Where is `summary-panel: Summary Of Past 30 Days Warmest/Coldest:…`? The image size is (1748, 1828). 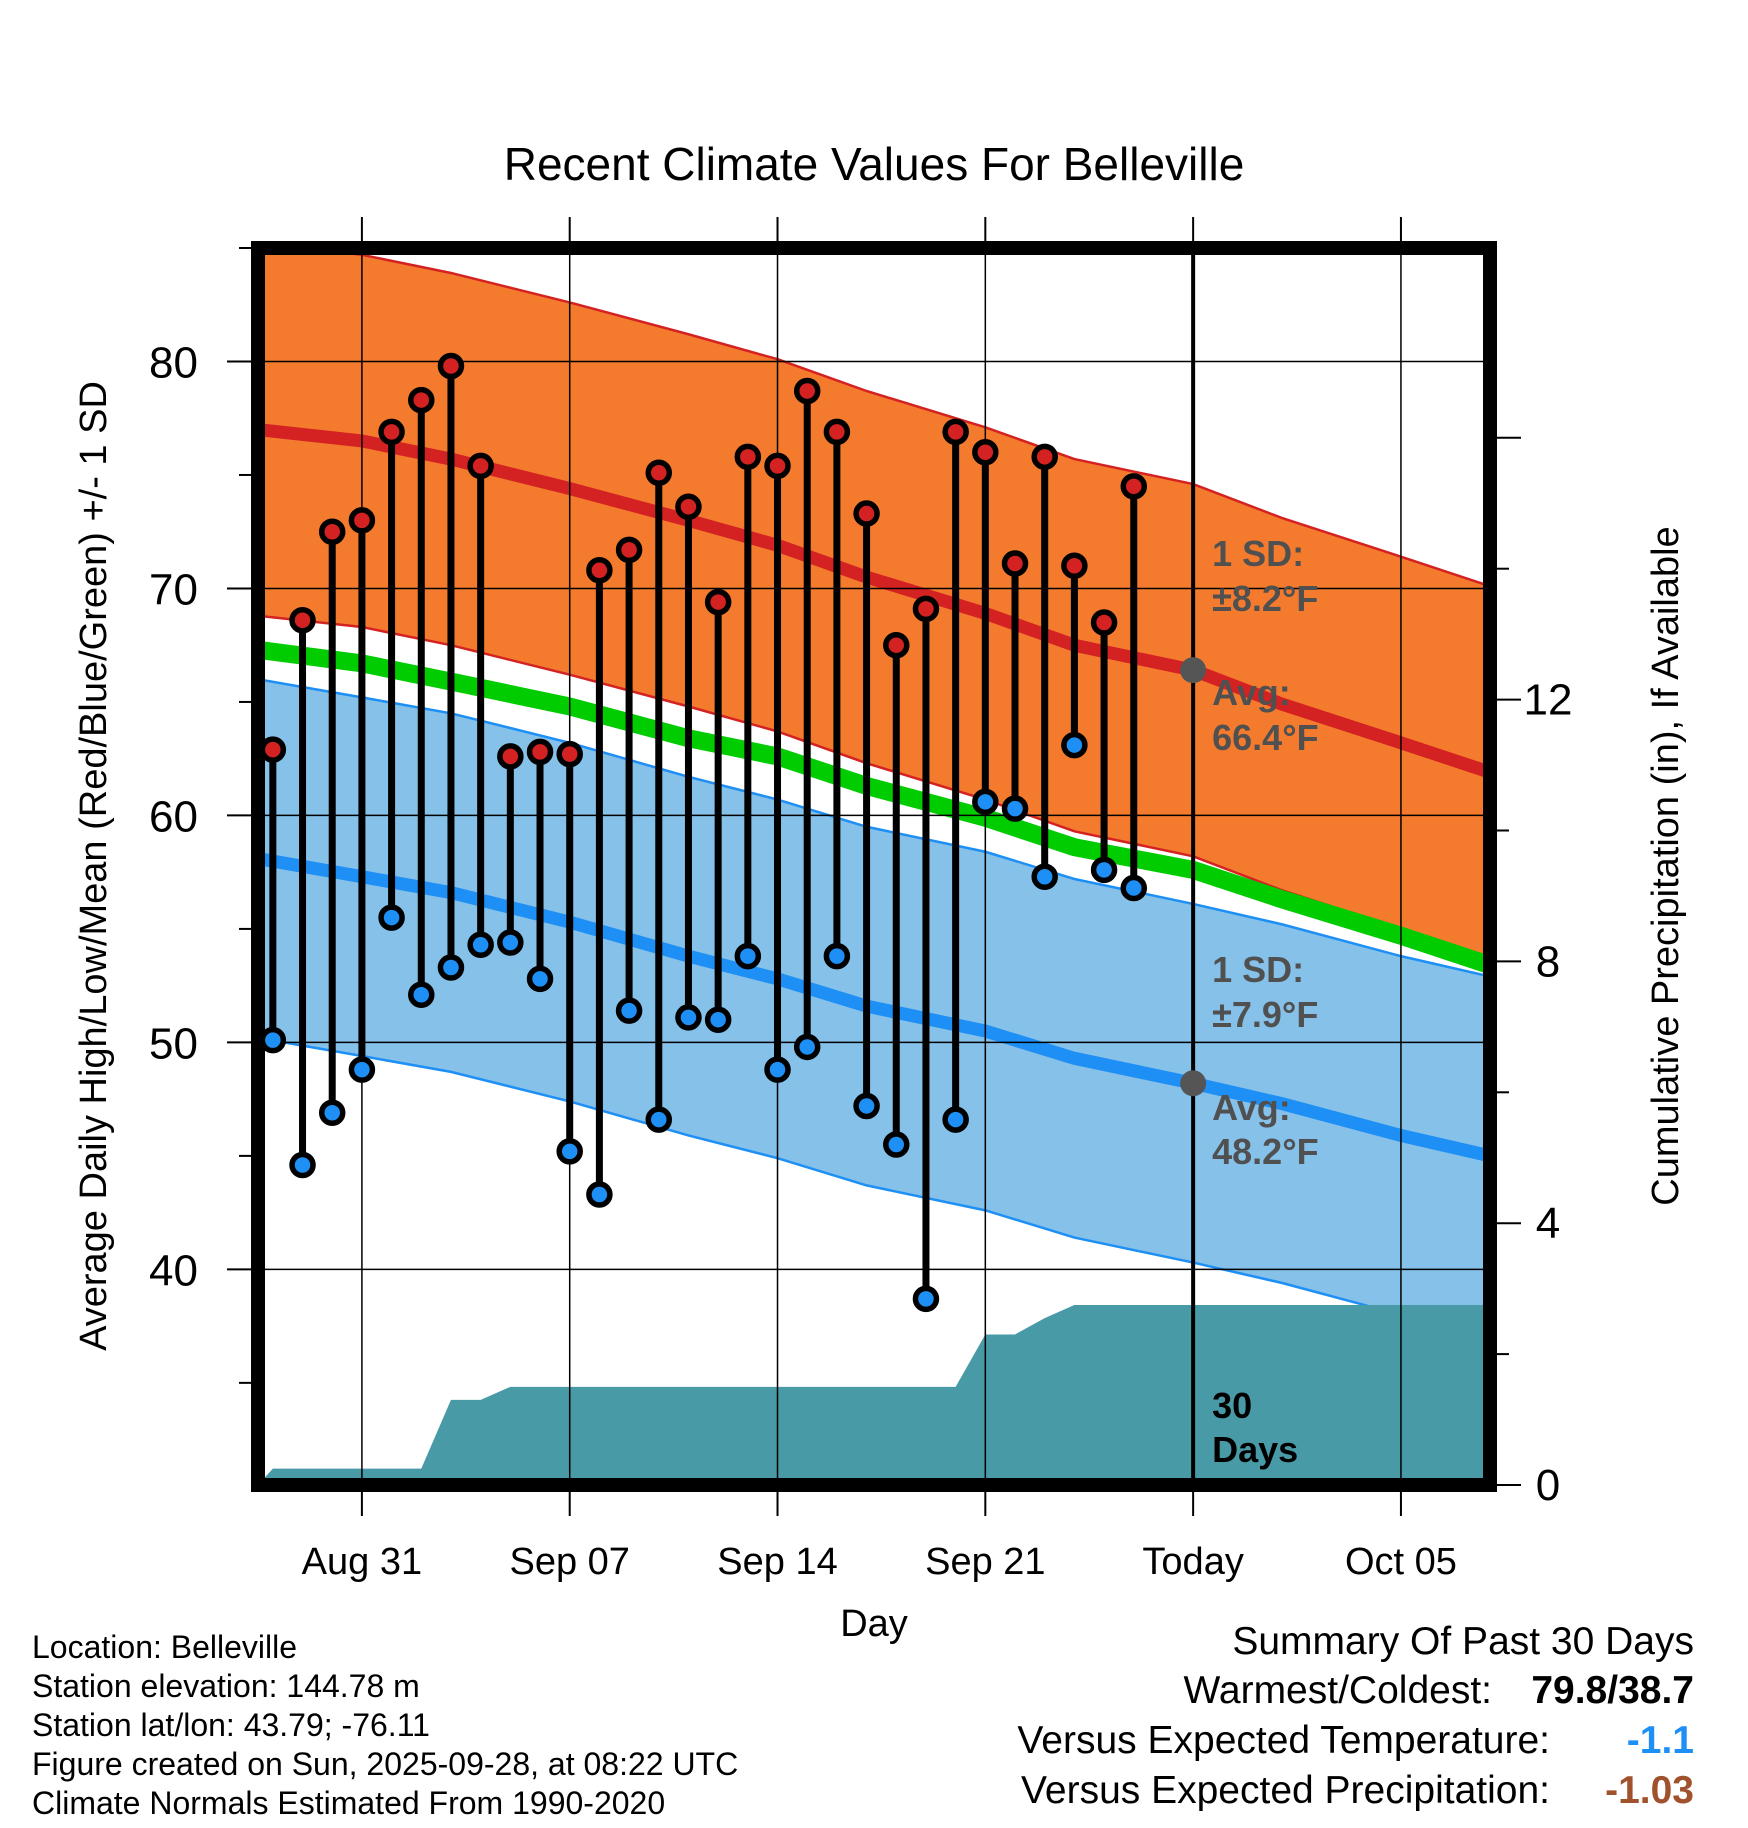
summary-panel: Summary Of Past 30 Days Warmest/Coldest:… is located at coordinates (1355, 1717).